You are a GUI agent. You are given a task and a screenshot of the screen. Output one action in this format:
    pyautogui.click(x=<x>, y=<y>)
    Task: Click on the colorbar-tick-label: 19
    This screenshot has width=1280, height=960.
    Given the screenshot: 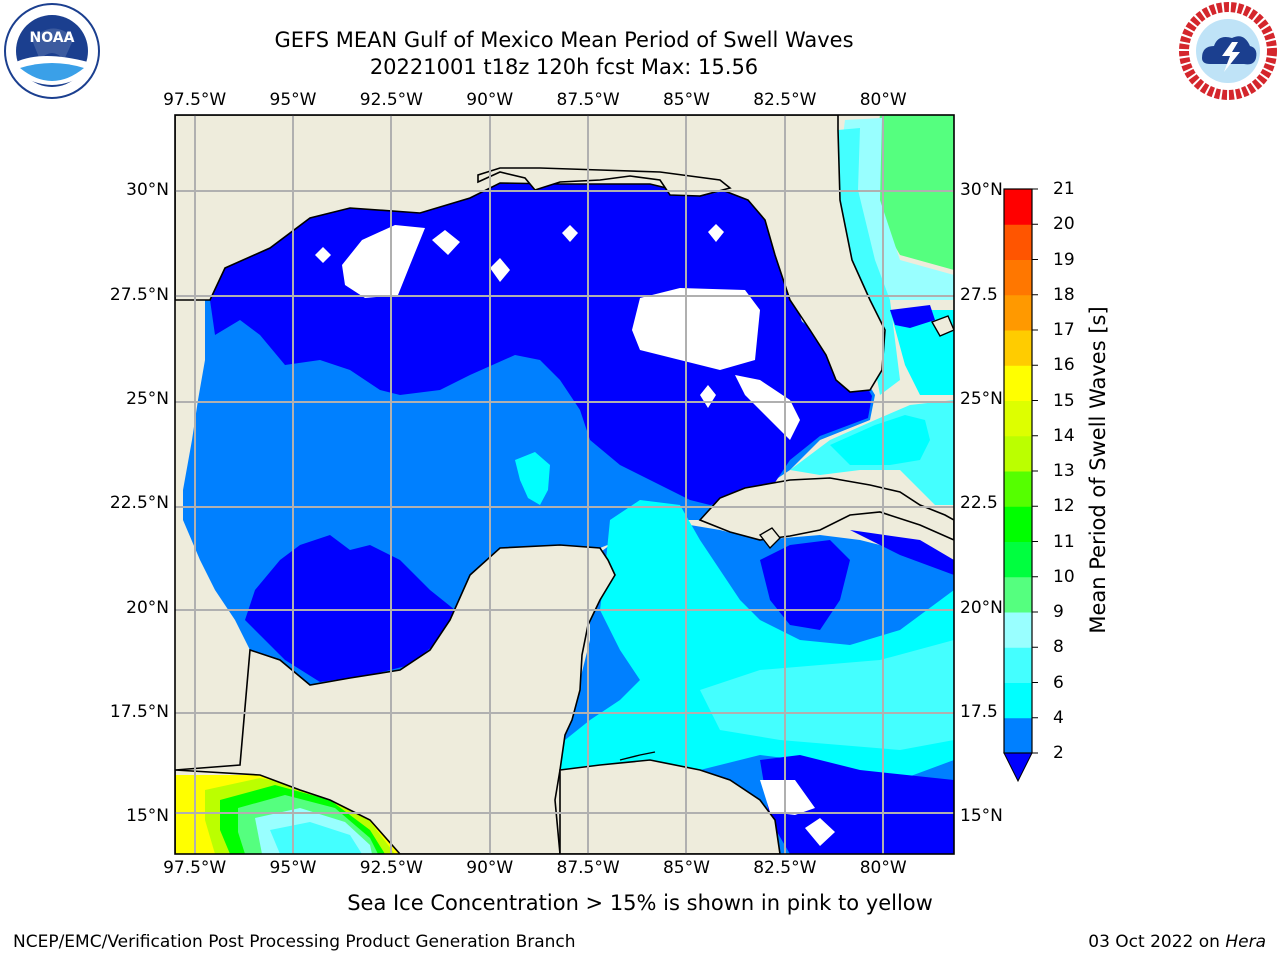 What is the action you would take?
    pyautogui.click(x=1064, y=259)
    